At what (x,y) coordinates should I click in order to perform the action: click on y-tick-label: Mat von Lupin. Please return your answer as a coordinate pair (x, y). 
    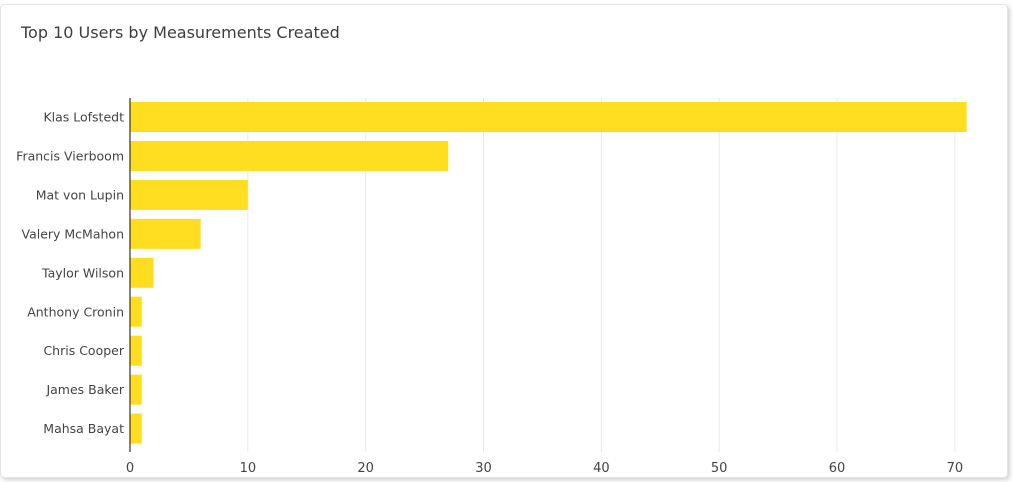
    Looking at the image, I should click on (80, 194).